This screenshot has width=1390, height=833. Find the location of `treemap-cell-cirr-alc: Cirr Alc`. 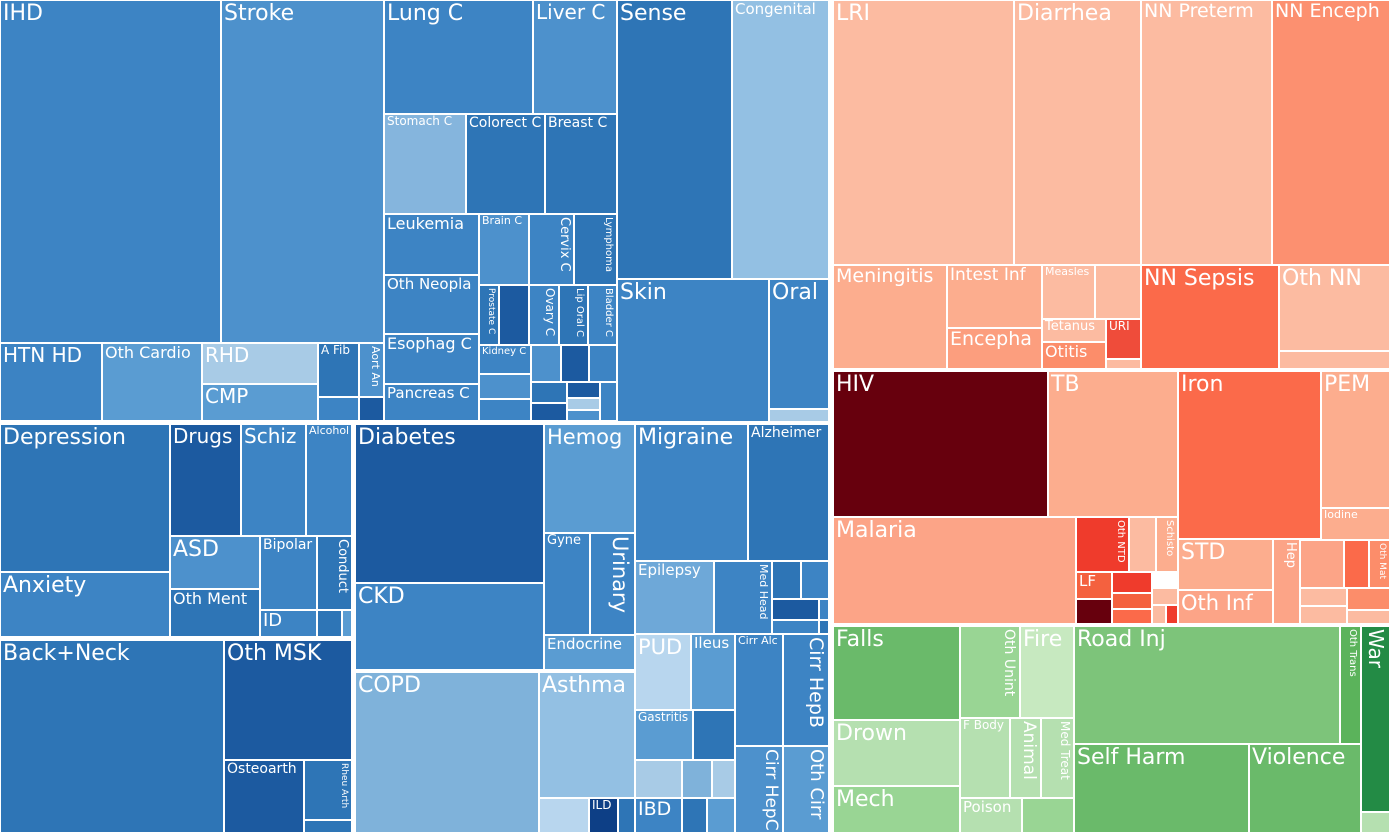

treemap-cell-cirr-alc: Cirr Alc is located at coordinates (759, 690).